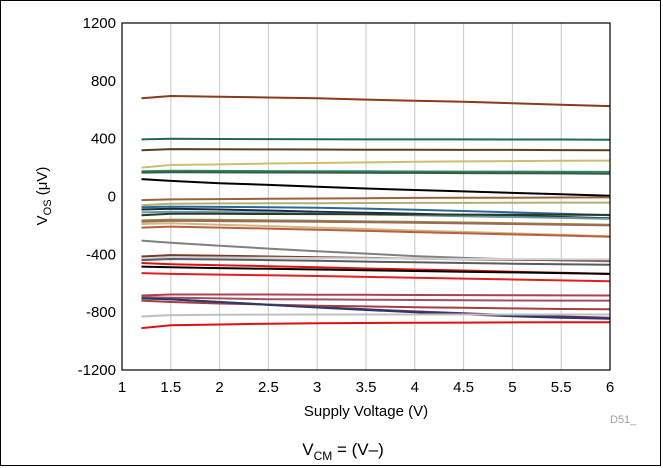 This screenshot has height=468, width=663. I want to click on x-tick-label-7: 4.5, so click(463, 387).